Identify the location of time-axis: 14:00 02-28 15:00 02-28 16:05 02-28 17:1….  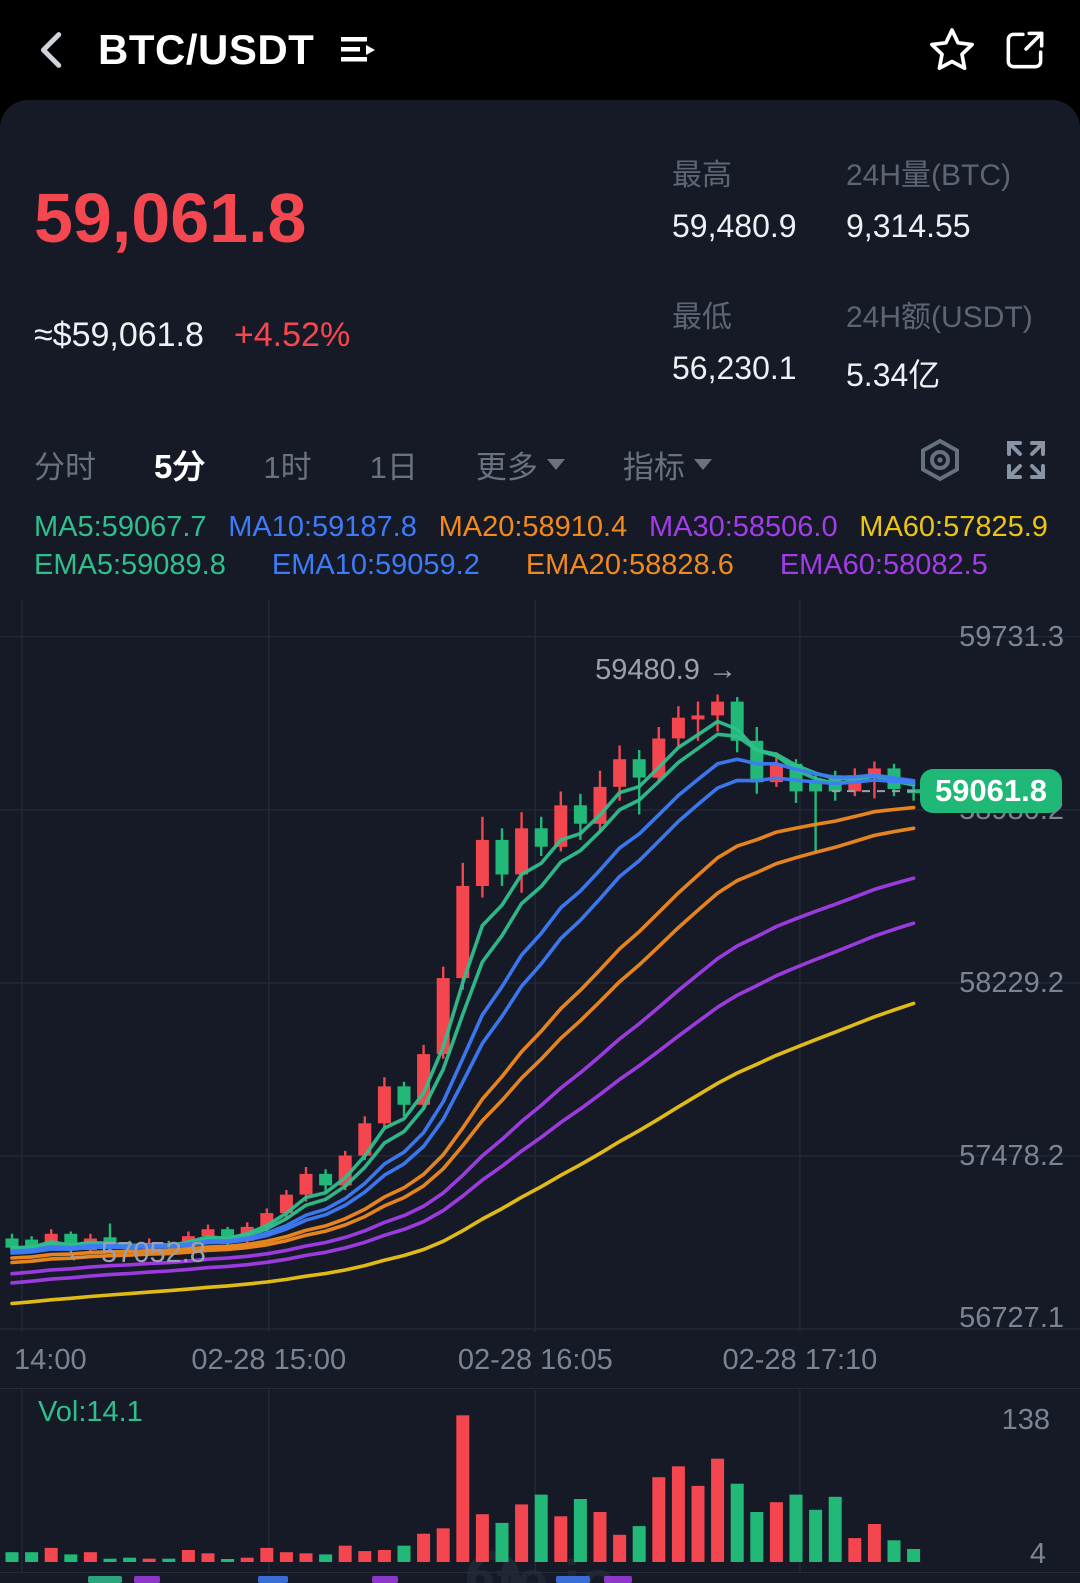
(540, 1360).